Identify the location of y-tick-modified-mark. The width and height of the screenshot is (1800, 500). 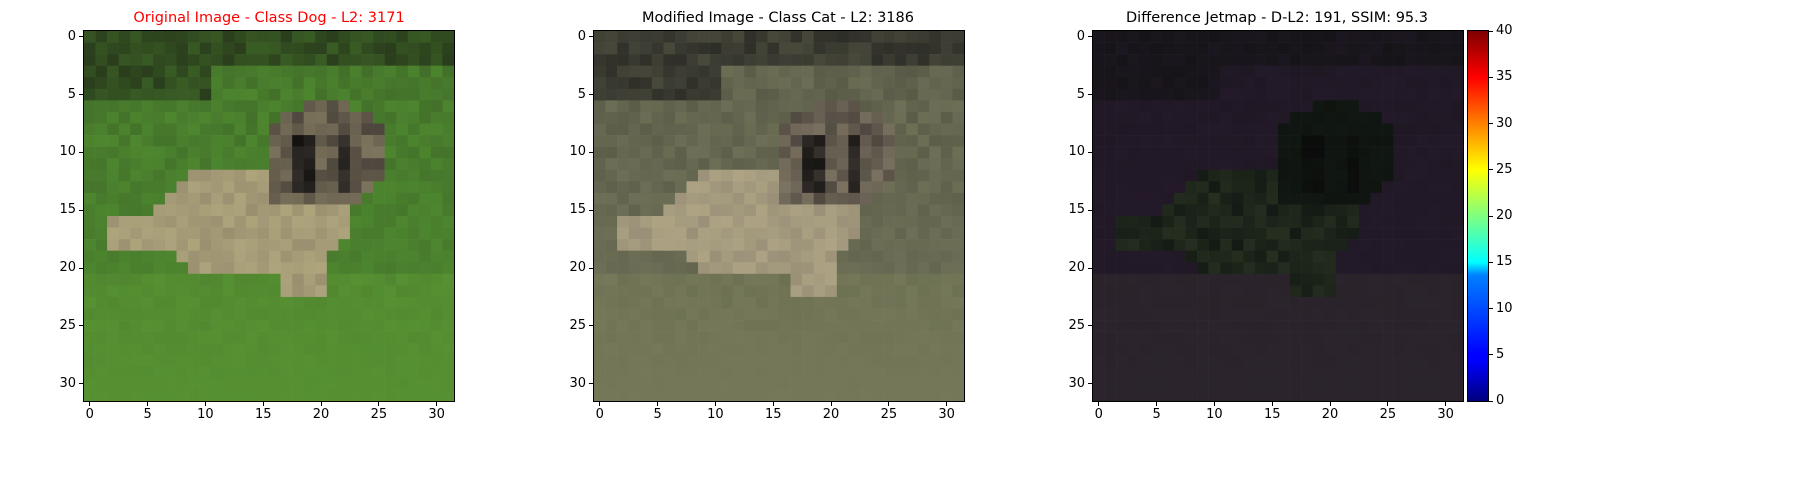
(591, 326).